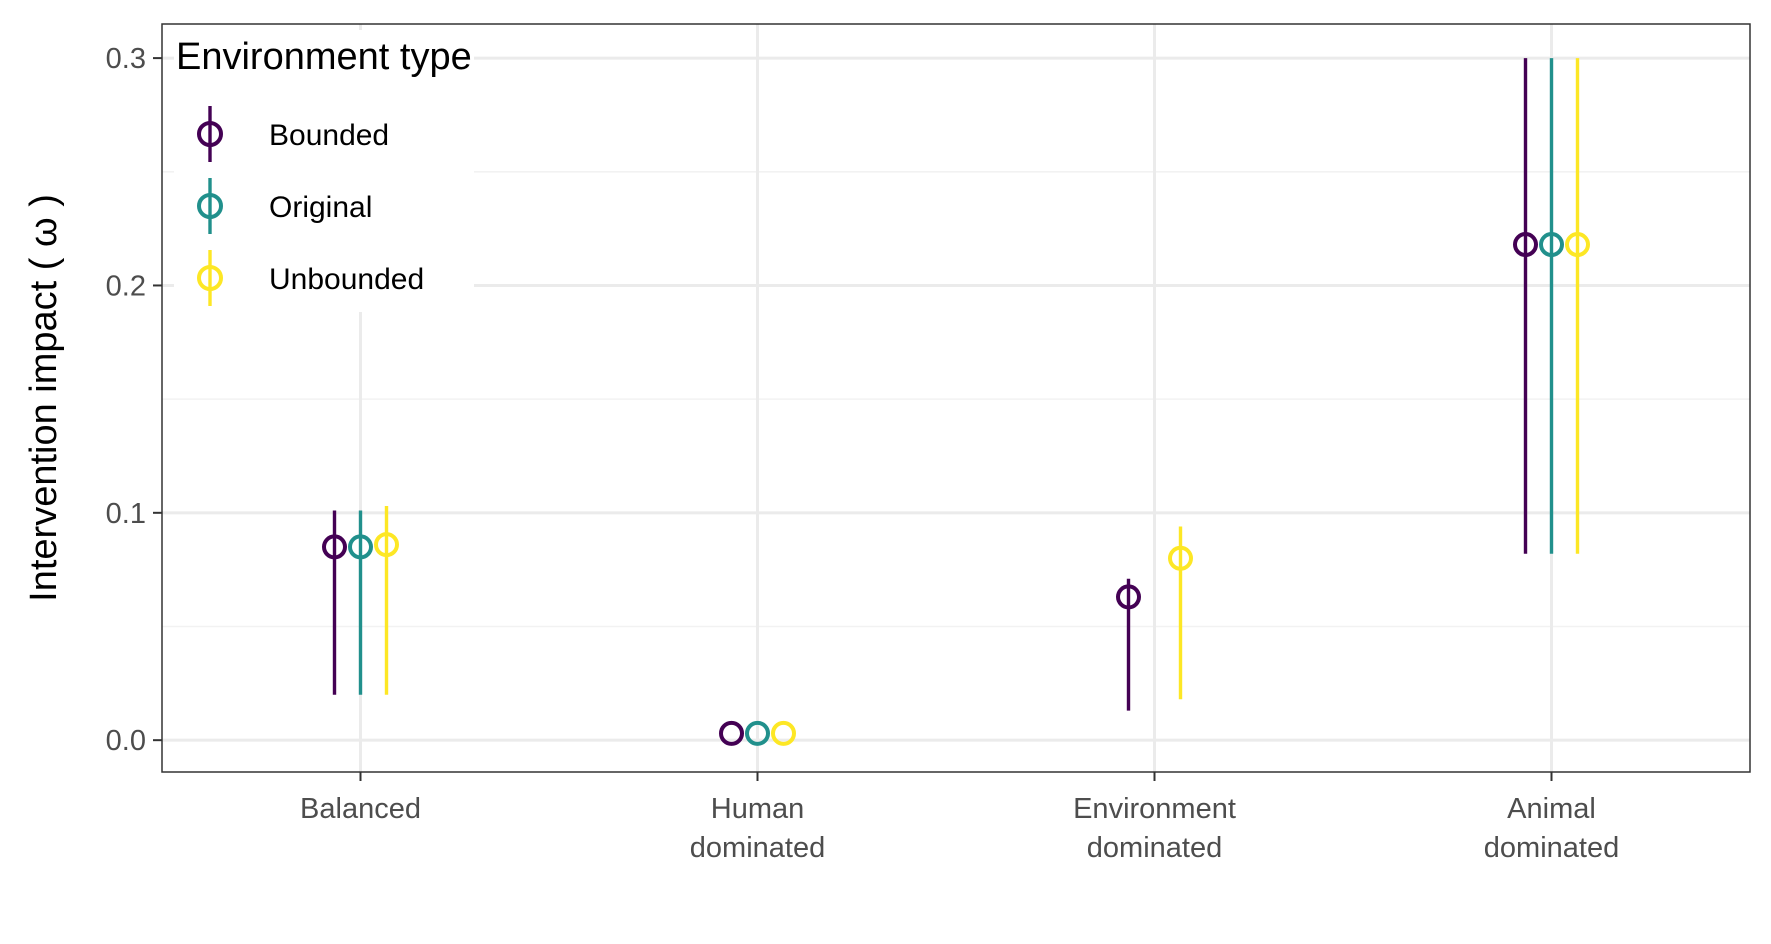 This screenshot has height=944, width=1771. What do you see at coordinates (126, 741) in the screenshot?
I see `y-tick-label: 0.0` at bounding box center [126, 741].